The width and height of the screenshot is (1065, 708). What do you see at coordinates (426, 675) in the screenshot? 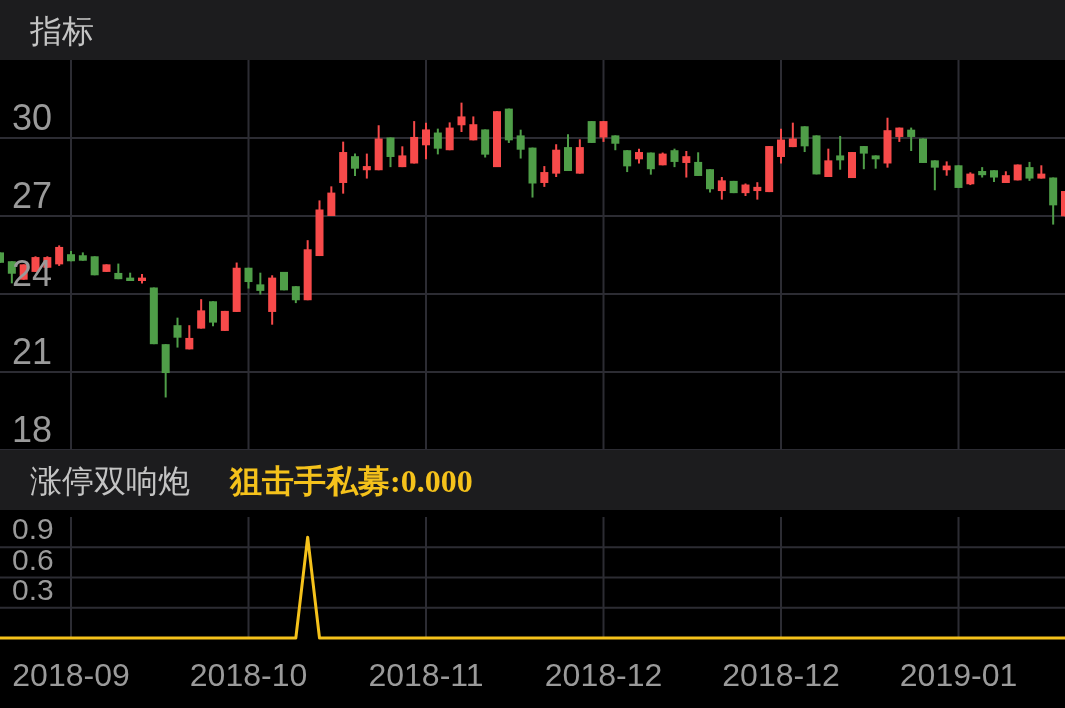
I see `x-tick-label: 2018-11` at bounding box center [426, 675].